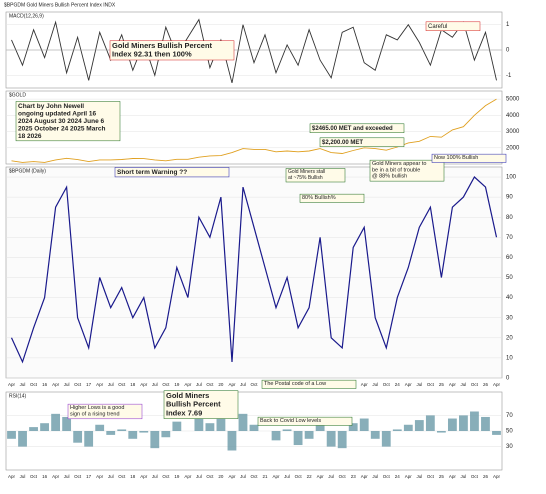  I want to click on panel-label: RSI(14), so click(18, 396).